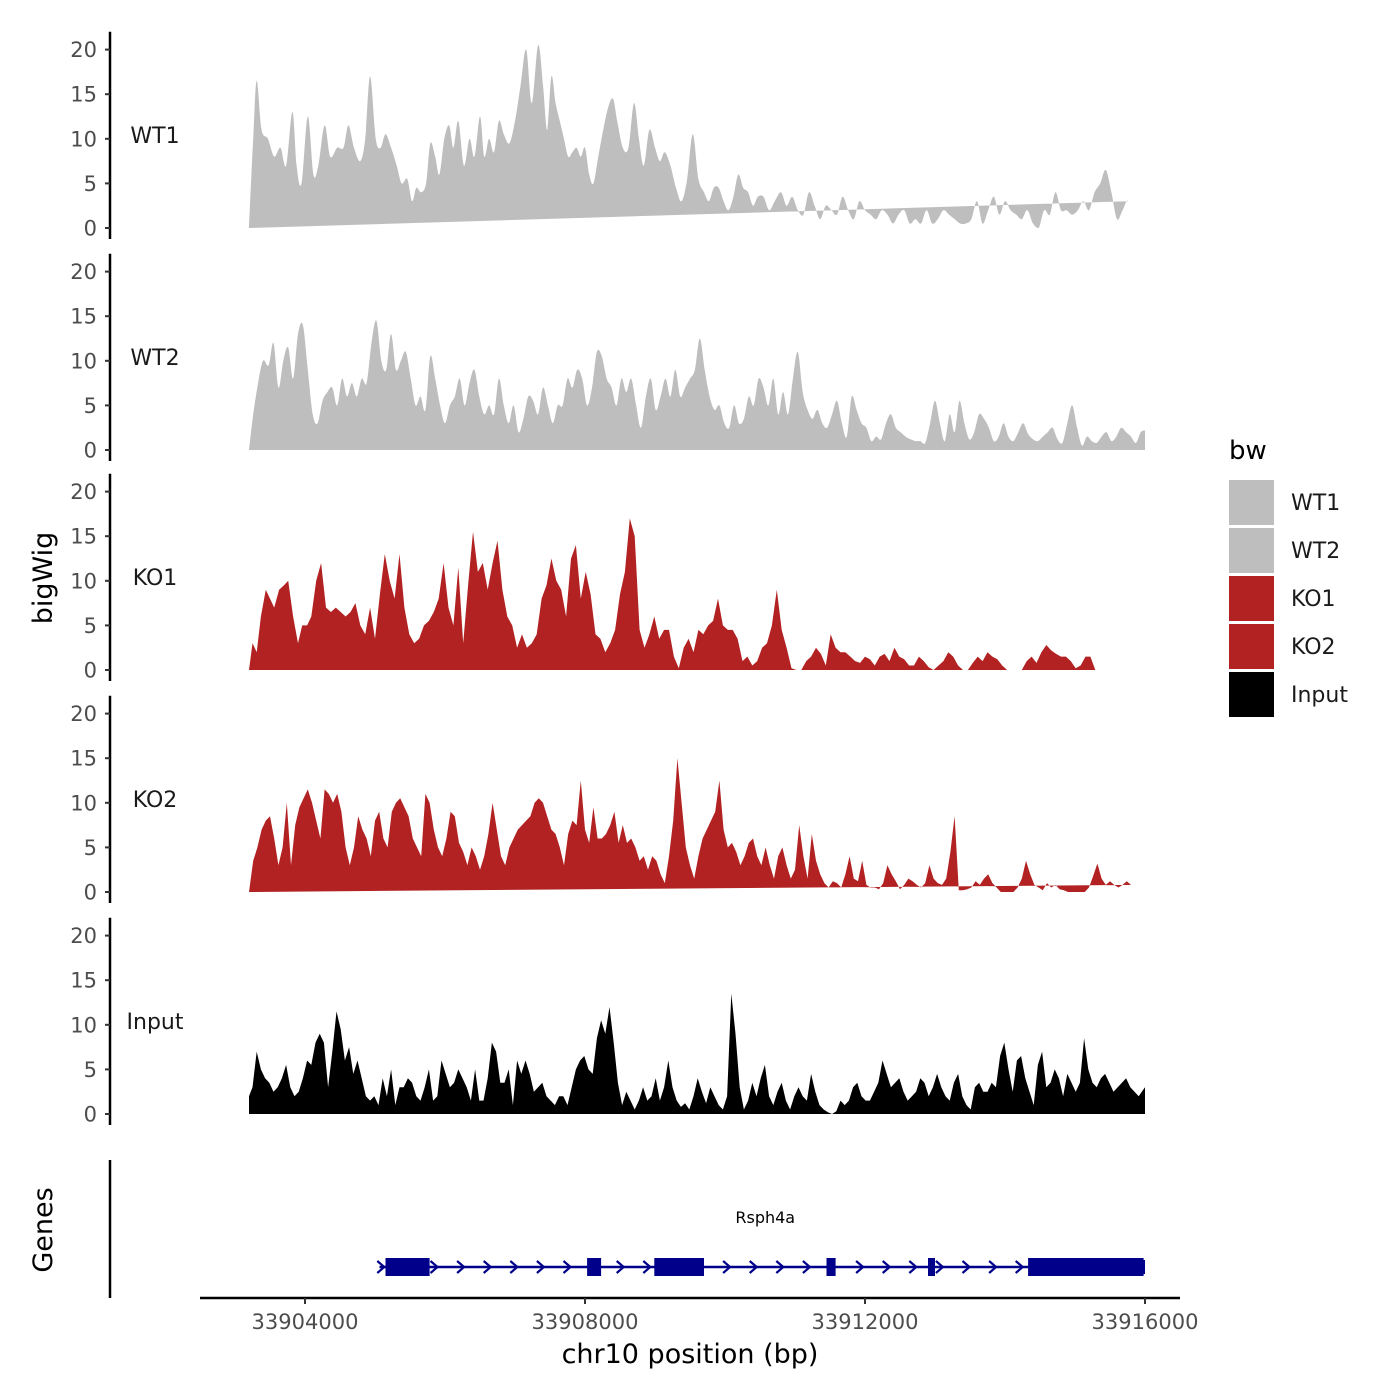 This screenshot has width=1400, height=1400. Describe the element at coordinates (43, 578) in the screenshot. I see `y-axis-title: bigWig` at that location.